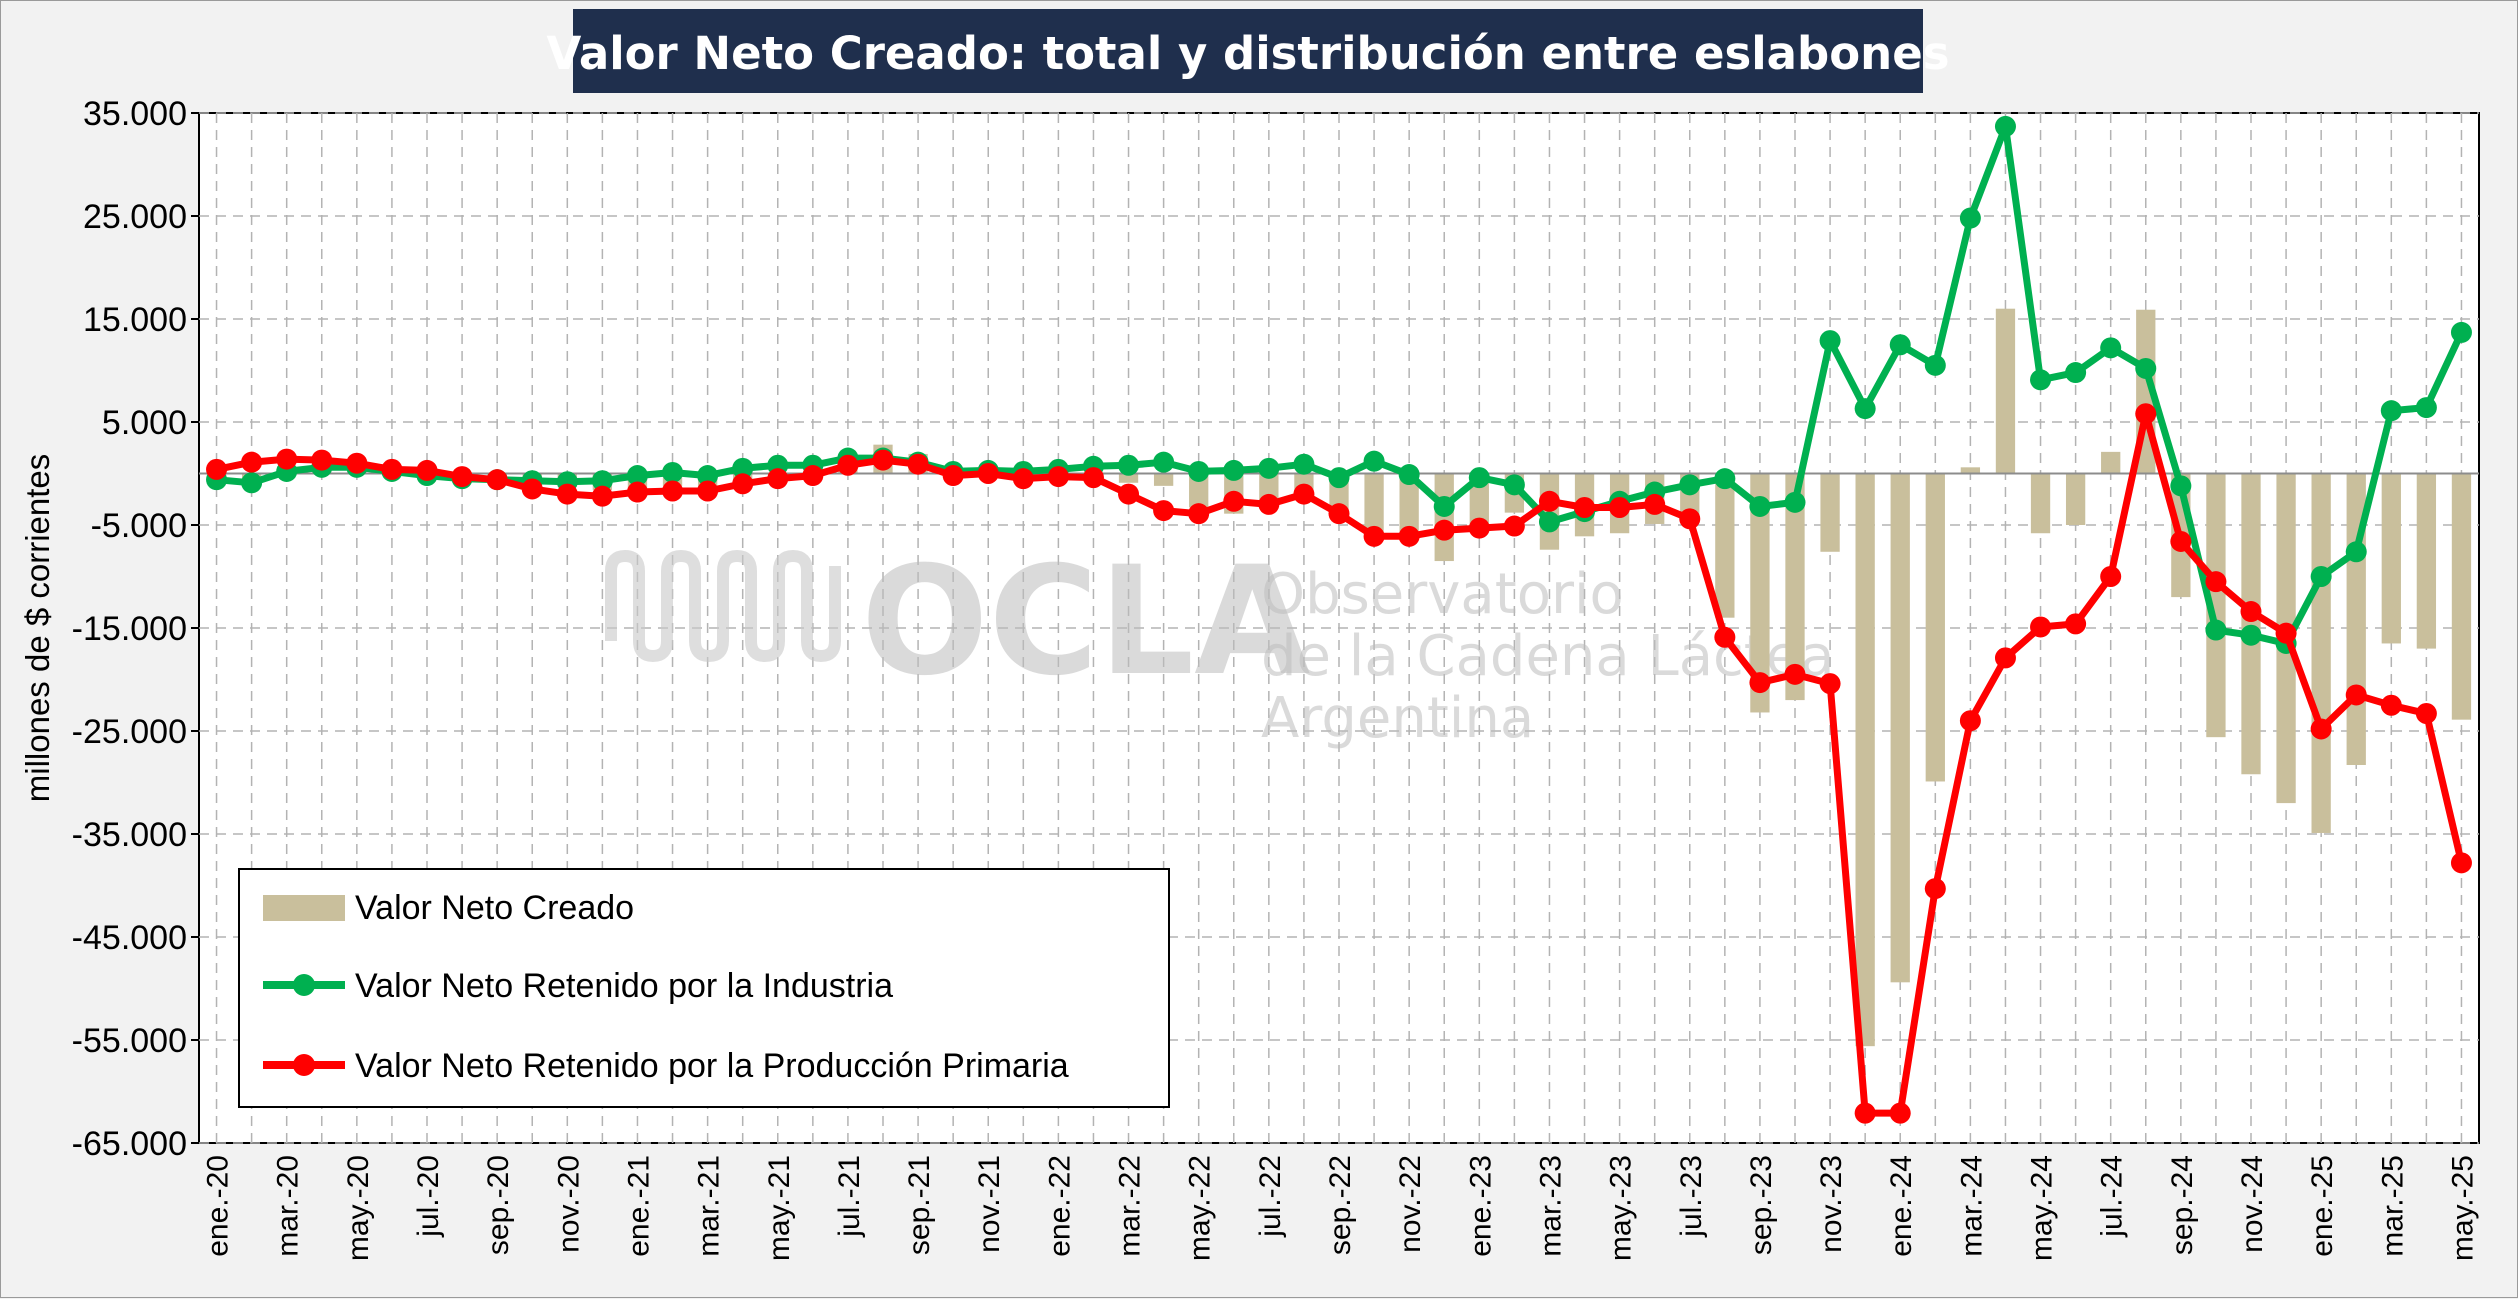 This screenshot has width=2518, height=1299. I want to click on x-tick-label: sep.-20, so click(498, 1205).